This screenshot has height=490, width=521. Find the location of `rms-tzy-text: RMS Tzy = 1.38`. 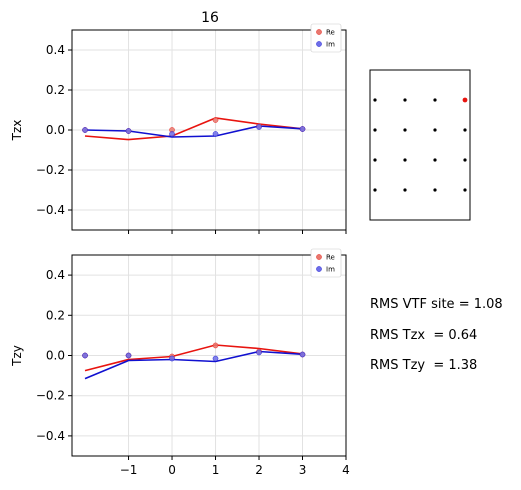

rms-tzy-text: RMS Tzy = 1.38 is located at coordinates (424, 365).